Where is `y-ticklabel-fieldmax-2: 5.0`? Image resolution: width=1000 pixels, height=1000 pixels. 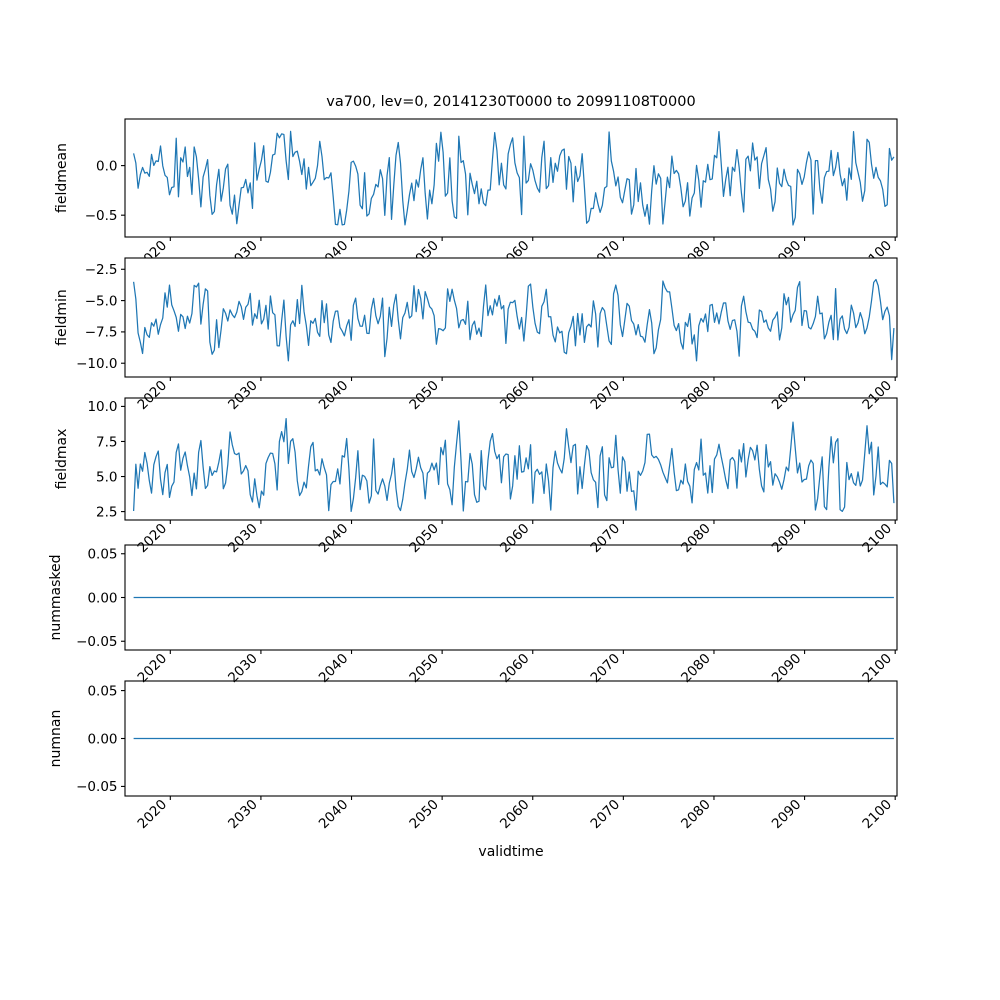 y-ticklabel-fieldmax-2: 5.0 is located at coordinates (106, 477).